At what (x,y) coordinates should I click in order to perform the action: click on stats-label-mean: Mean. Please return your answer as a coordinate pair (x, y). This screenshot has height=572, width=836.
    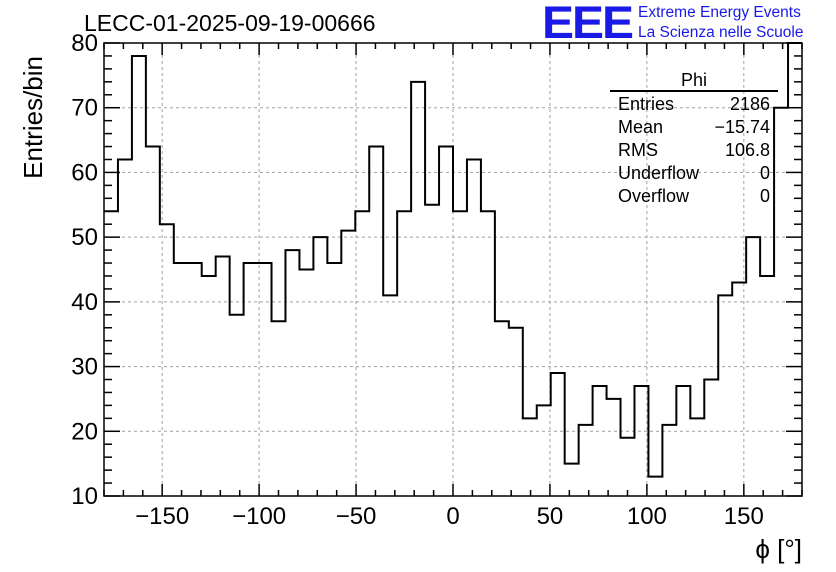
    Looking at the image, I should click on (640, 127).